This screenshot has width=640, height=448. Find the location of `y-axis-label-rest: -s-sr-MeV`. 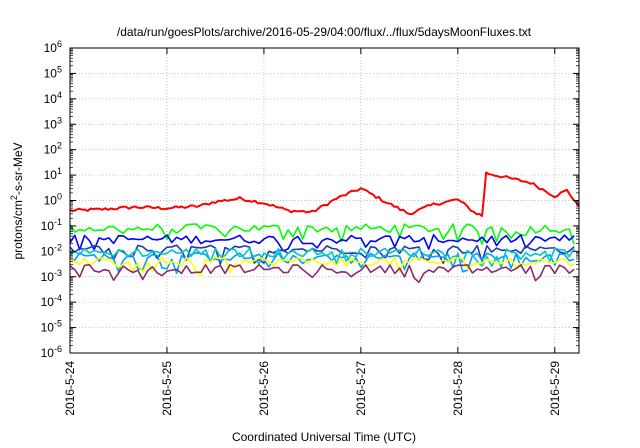

y-axis-label-rest: -s-sr-MeV is located at coordinates (18, 168).